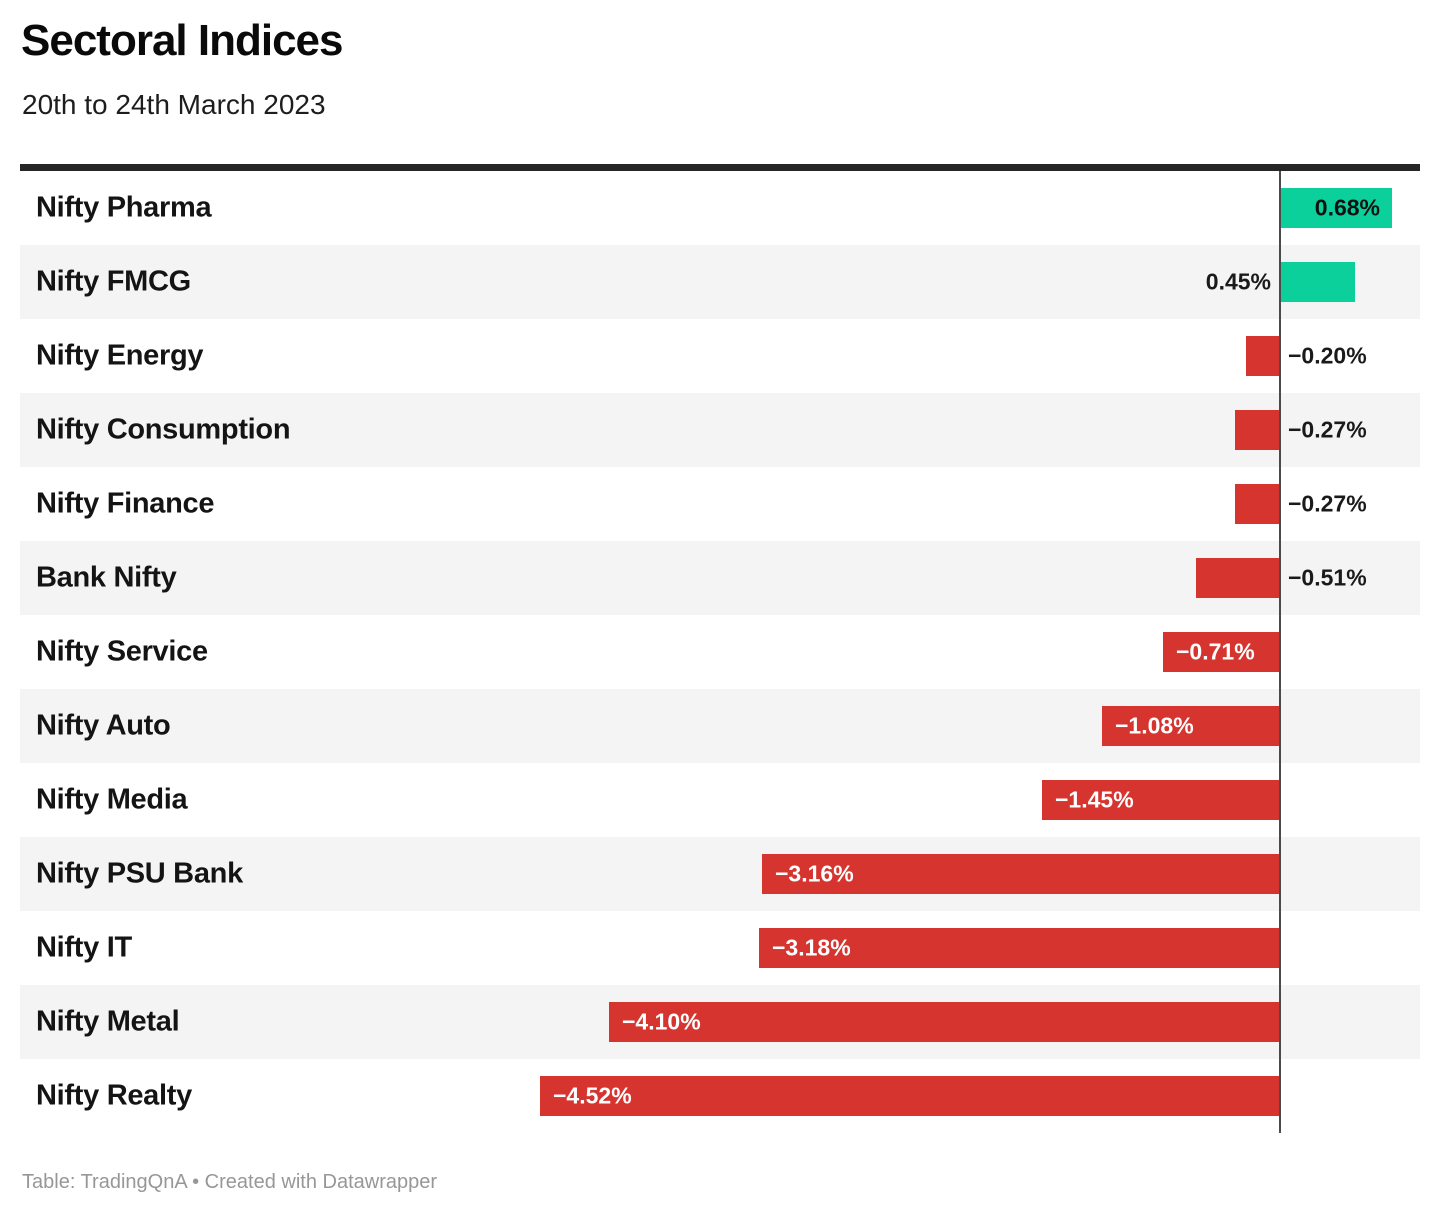  I want to click on value-label: −1.08%, so click(1154, 725).